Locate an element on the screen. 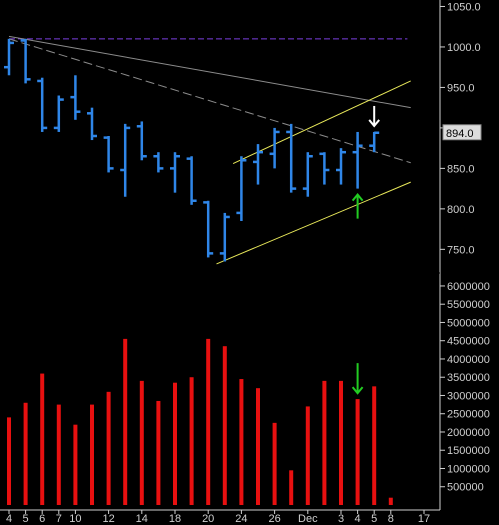 This screenshot has width=499, height=525. price-arrow-0-head is located at coordinates (374, 123).